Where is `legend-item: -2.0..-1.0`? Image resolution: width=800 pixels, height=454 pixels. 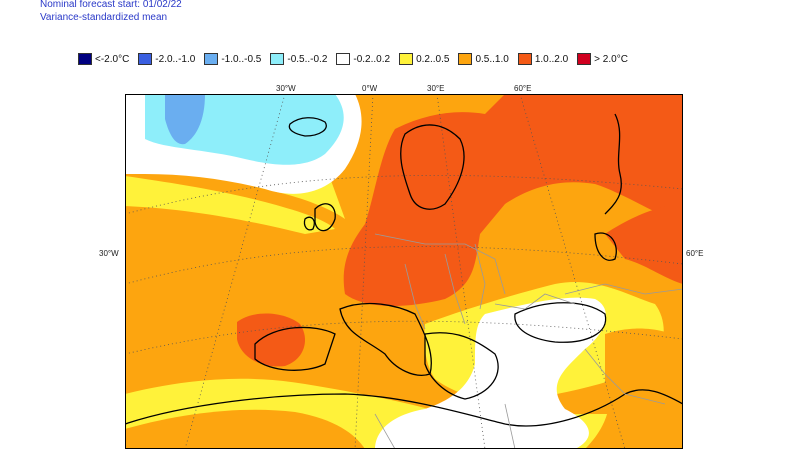
legend-item: -2.0..-1.0 is located at coordinates (166, 59).